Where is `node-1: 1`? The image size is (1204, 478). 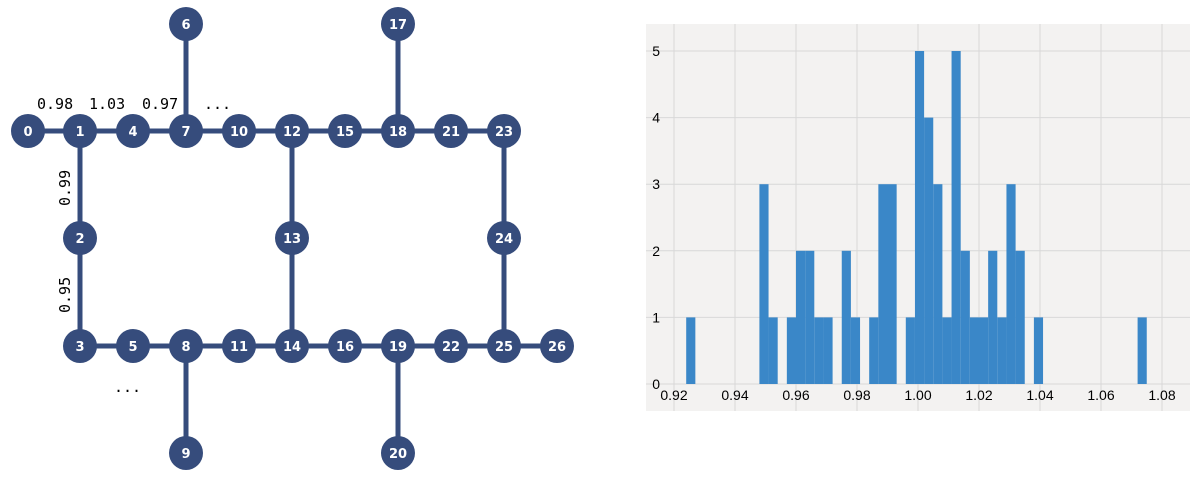 node-1: 1 is located at coordinates (80, 131).